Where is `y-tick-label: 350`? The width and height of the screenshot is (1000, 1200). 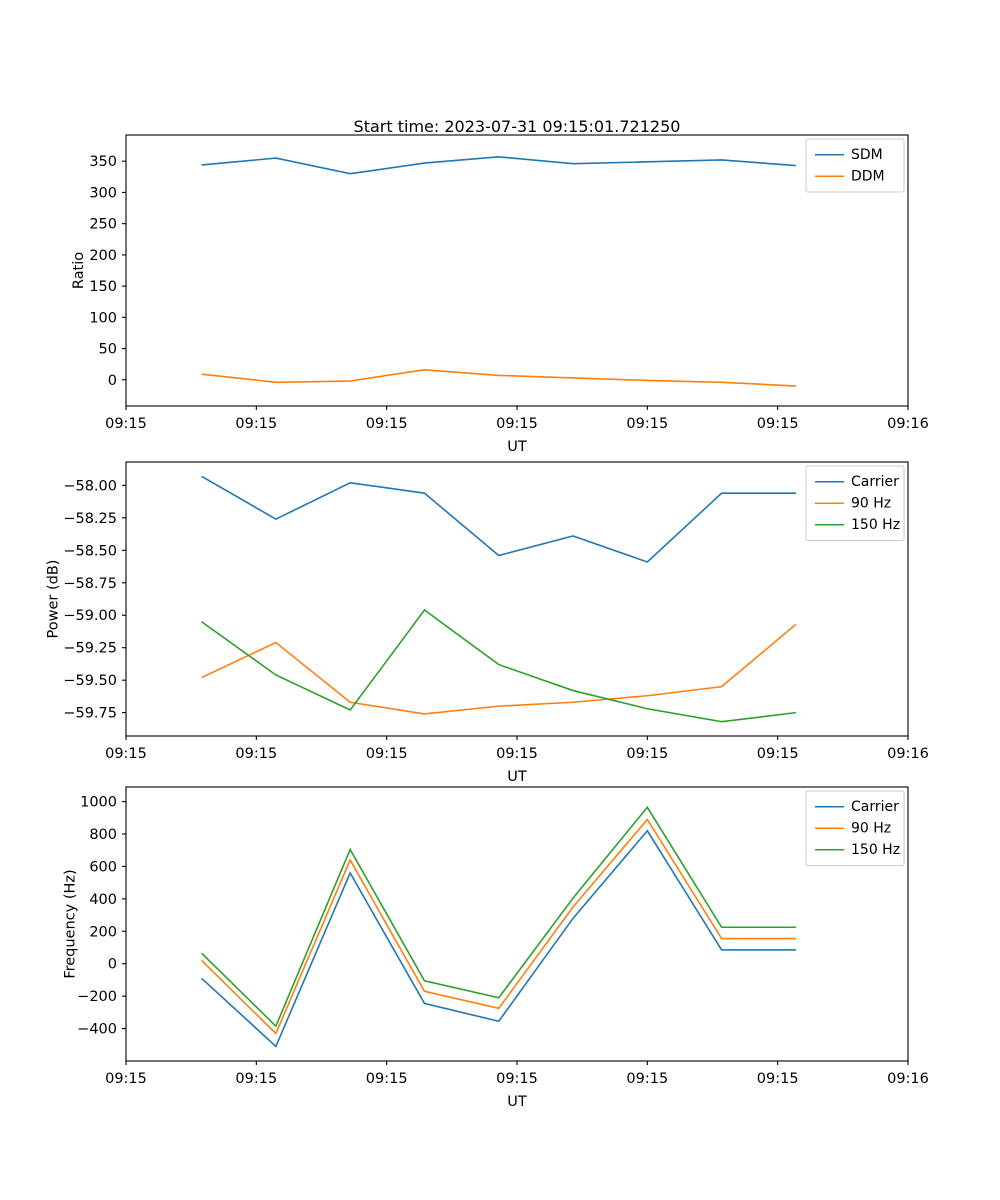 y-tick-label: 350 is located at coordinates (103, 162).